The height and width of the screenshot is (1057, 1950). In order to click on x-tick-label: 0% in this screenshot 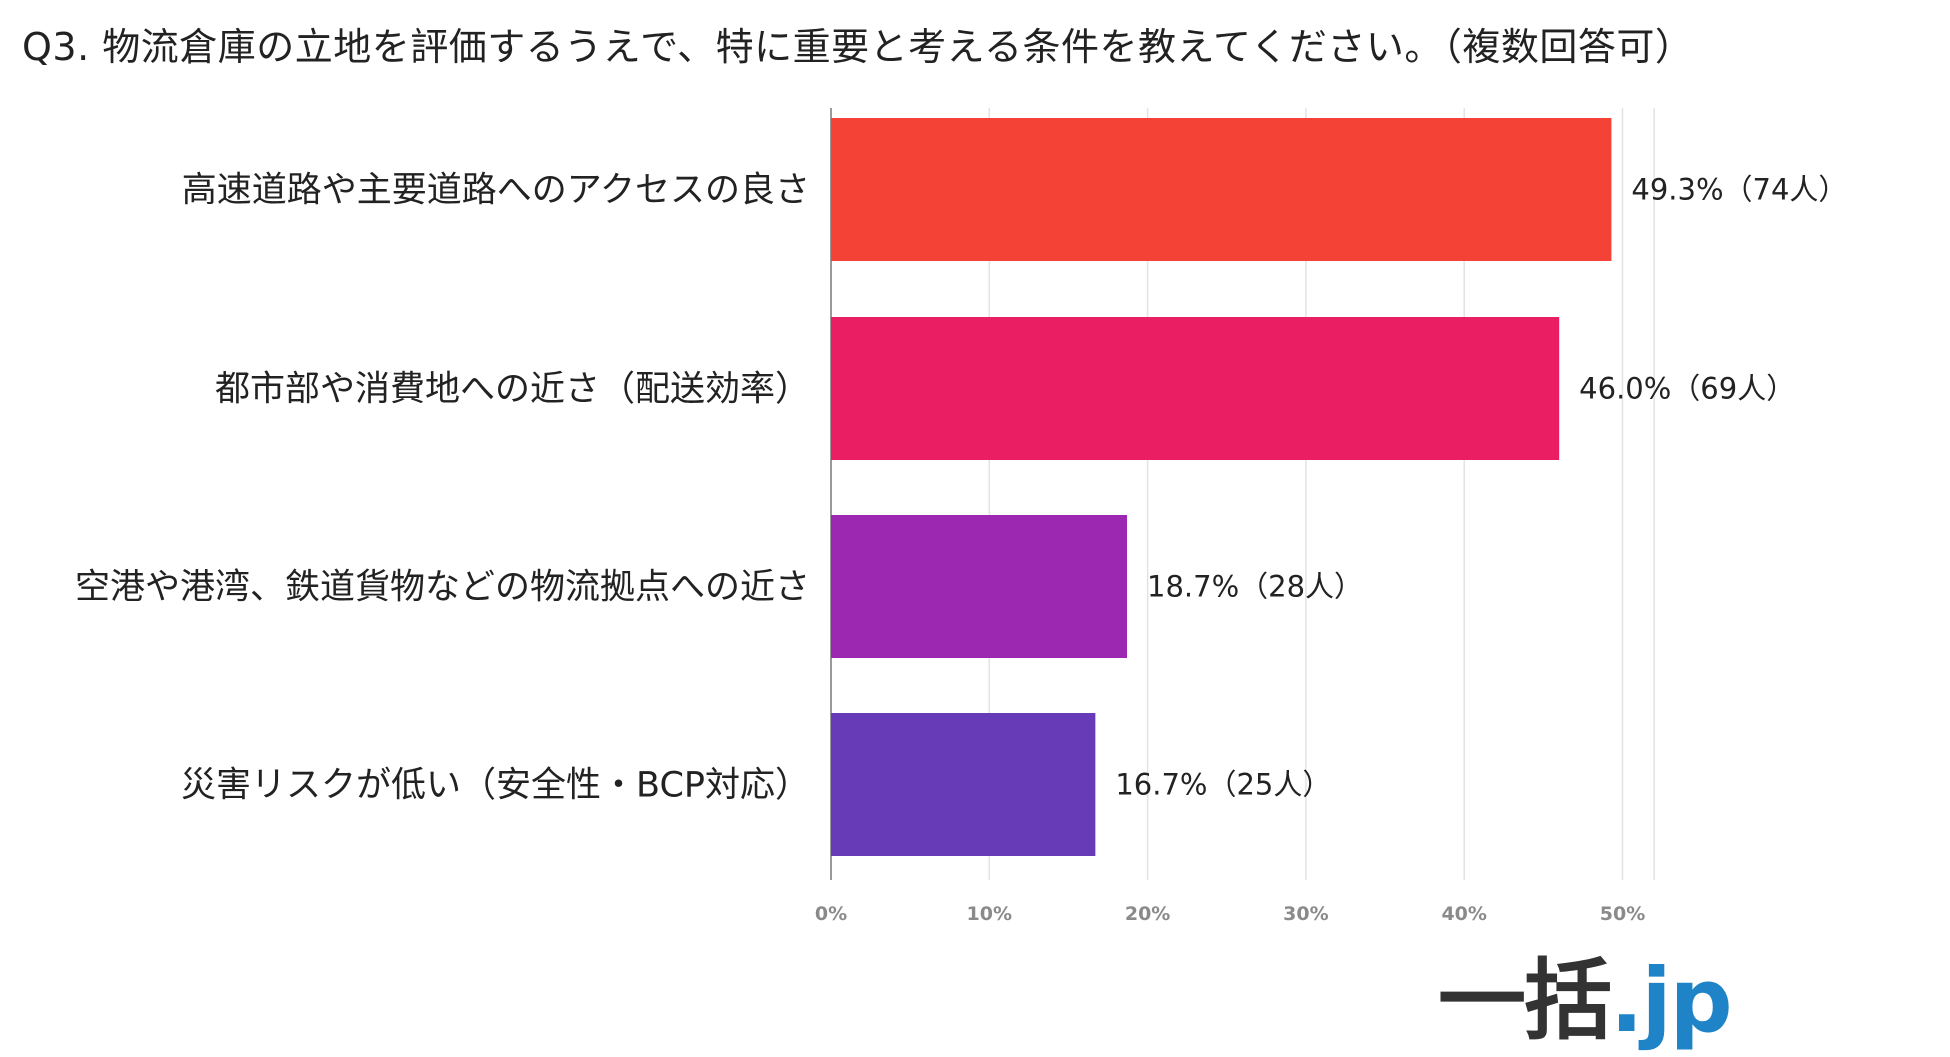, I will do `click(831, 914)`.